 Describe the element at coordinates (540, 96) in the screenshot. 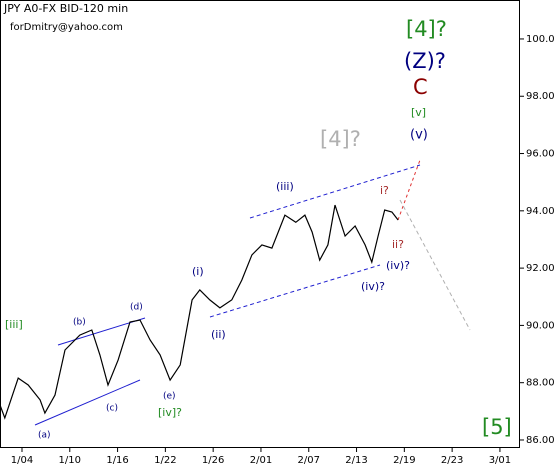

I see `y-tick-label: 98.00` at that location.